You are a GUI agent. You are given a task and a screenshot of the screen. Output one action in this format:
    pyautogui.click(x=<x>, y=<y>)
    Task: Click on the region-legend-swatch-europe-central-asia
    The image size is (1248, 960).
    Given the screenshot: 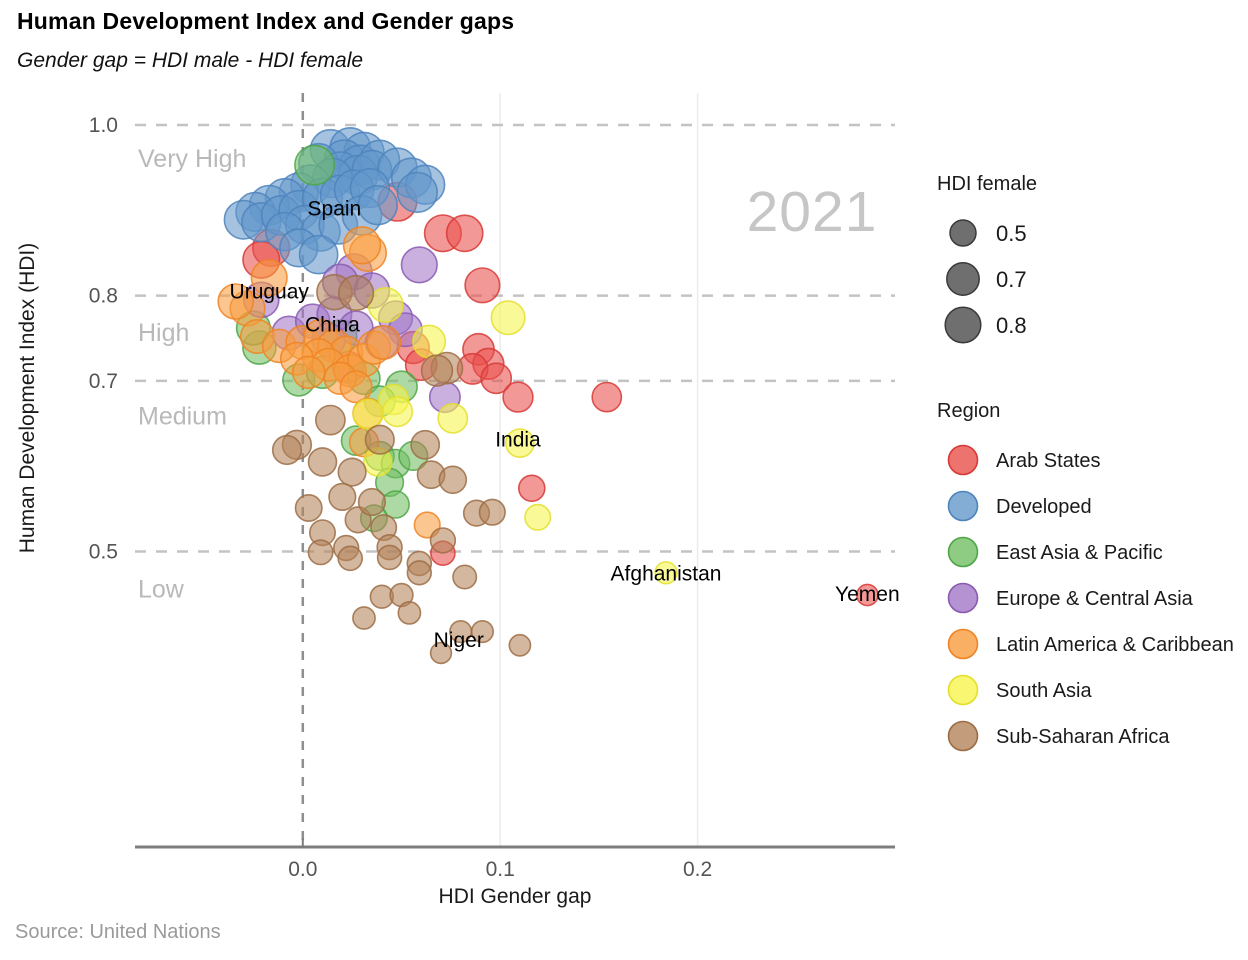 What is the action you would take?
    pyautogui.click(x=963, y=598)
    